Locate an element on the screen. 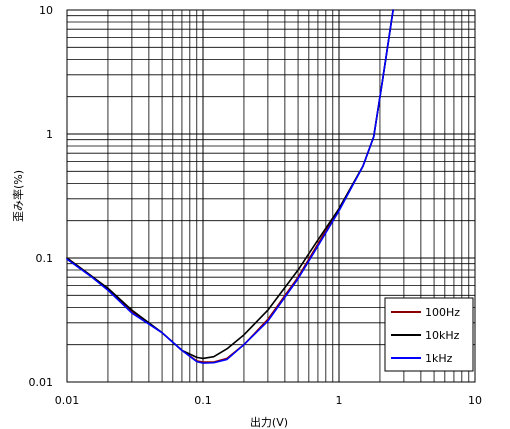 This screenshot has width=510, height=429. y-tick-label: 1 is located at coordinates (49, 134).